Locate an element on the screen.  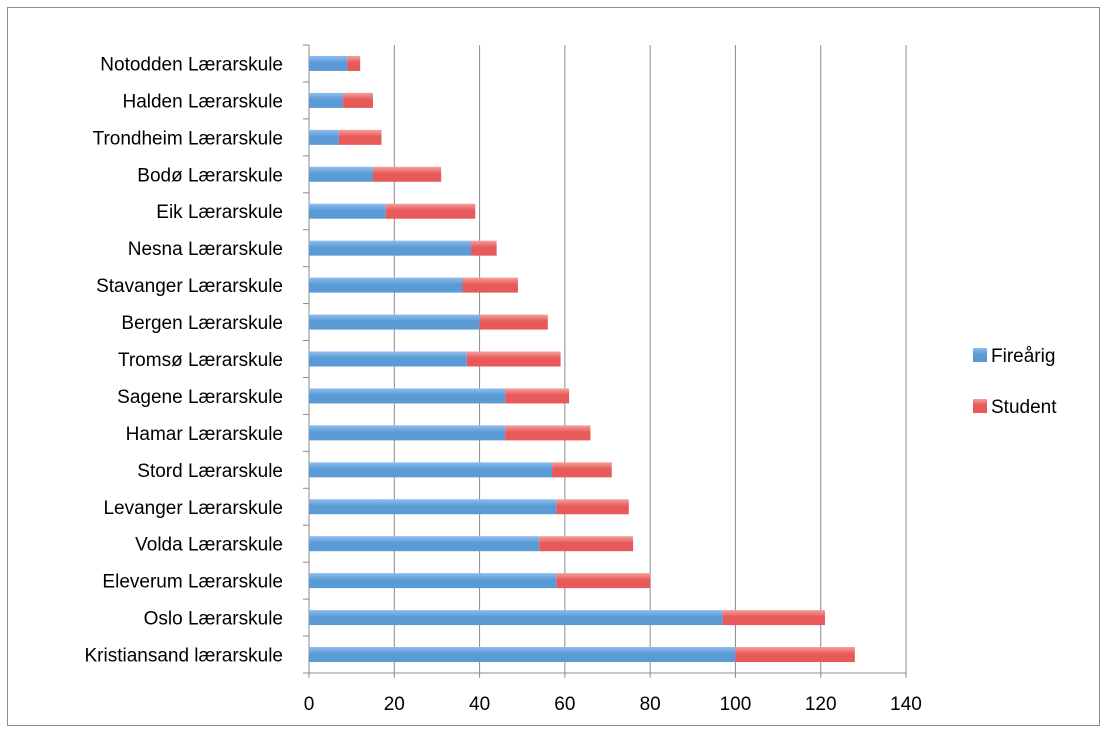
legend-label-1: Student is located at coordinates (1024, 407).